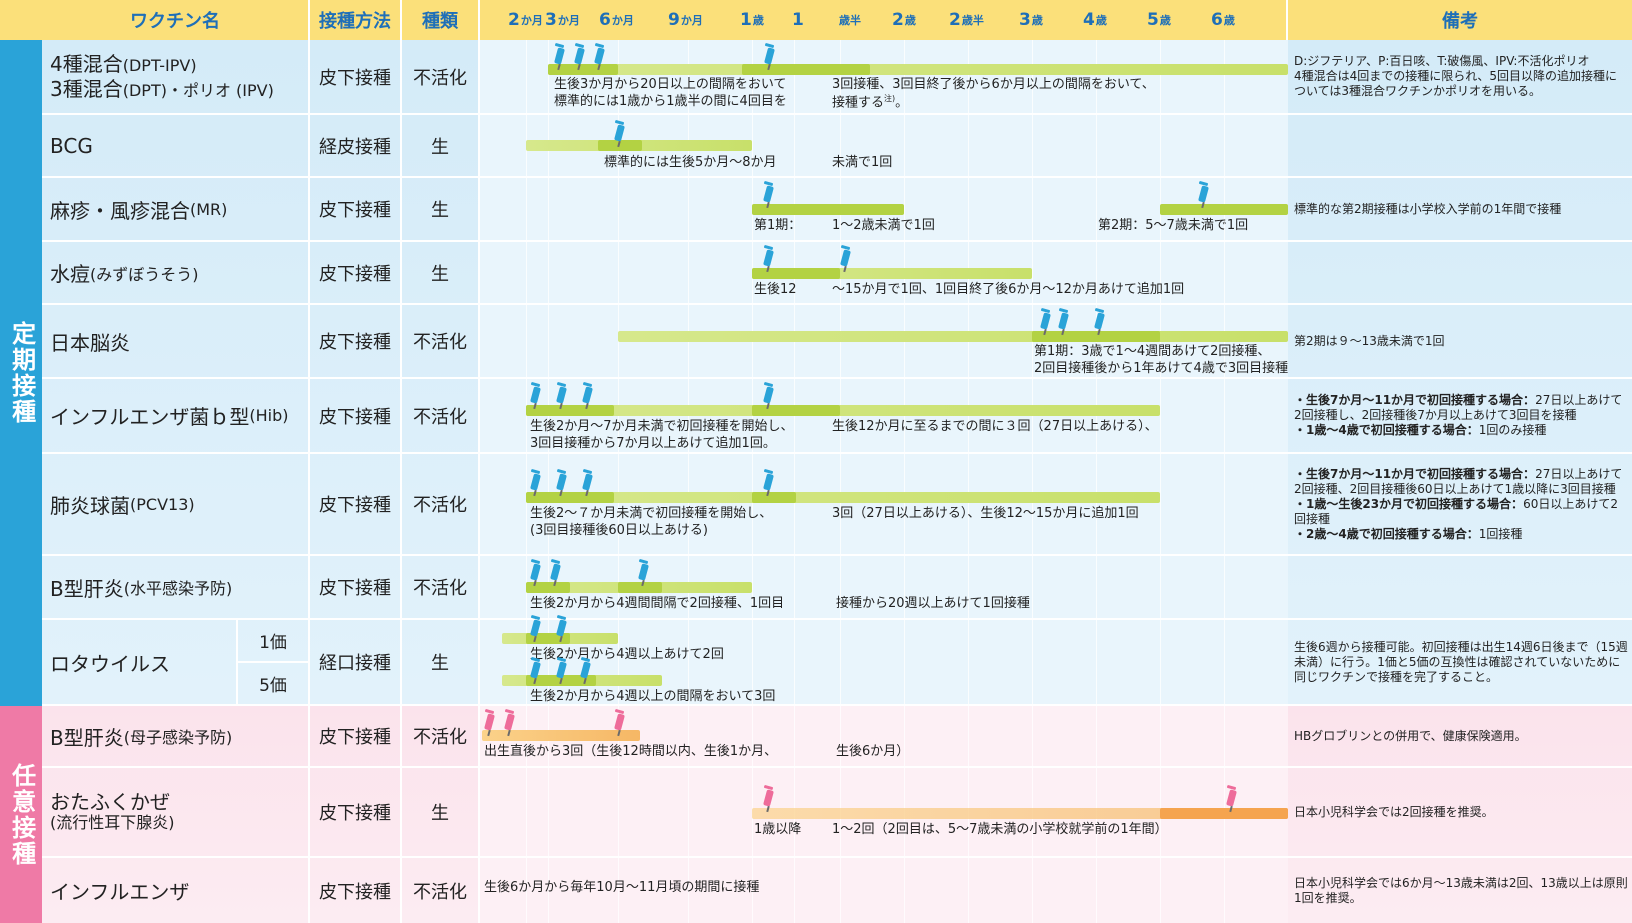 The image size is (1632, 923). I want to click on method-bcg: 経皮接種, so click(356, 146).